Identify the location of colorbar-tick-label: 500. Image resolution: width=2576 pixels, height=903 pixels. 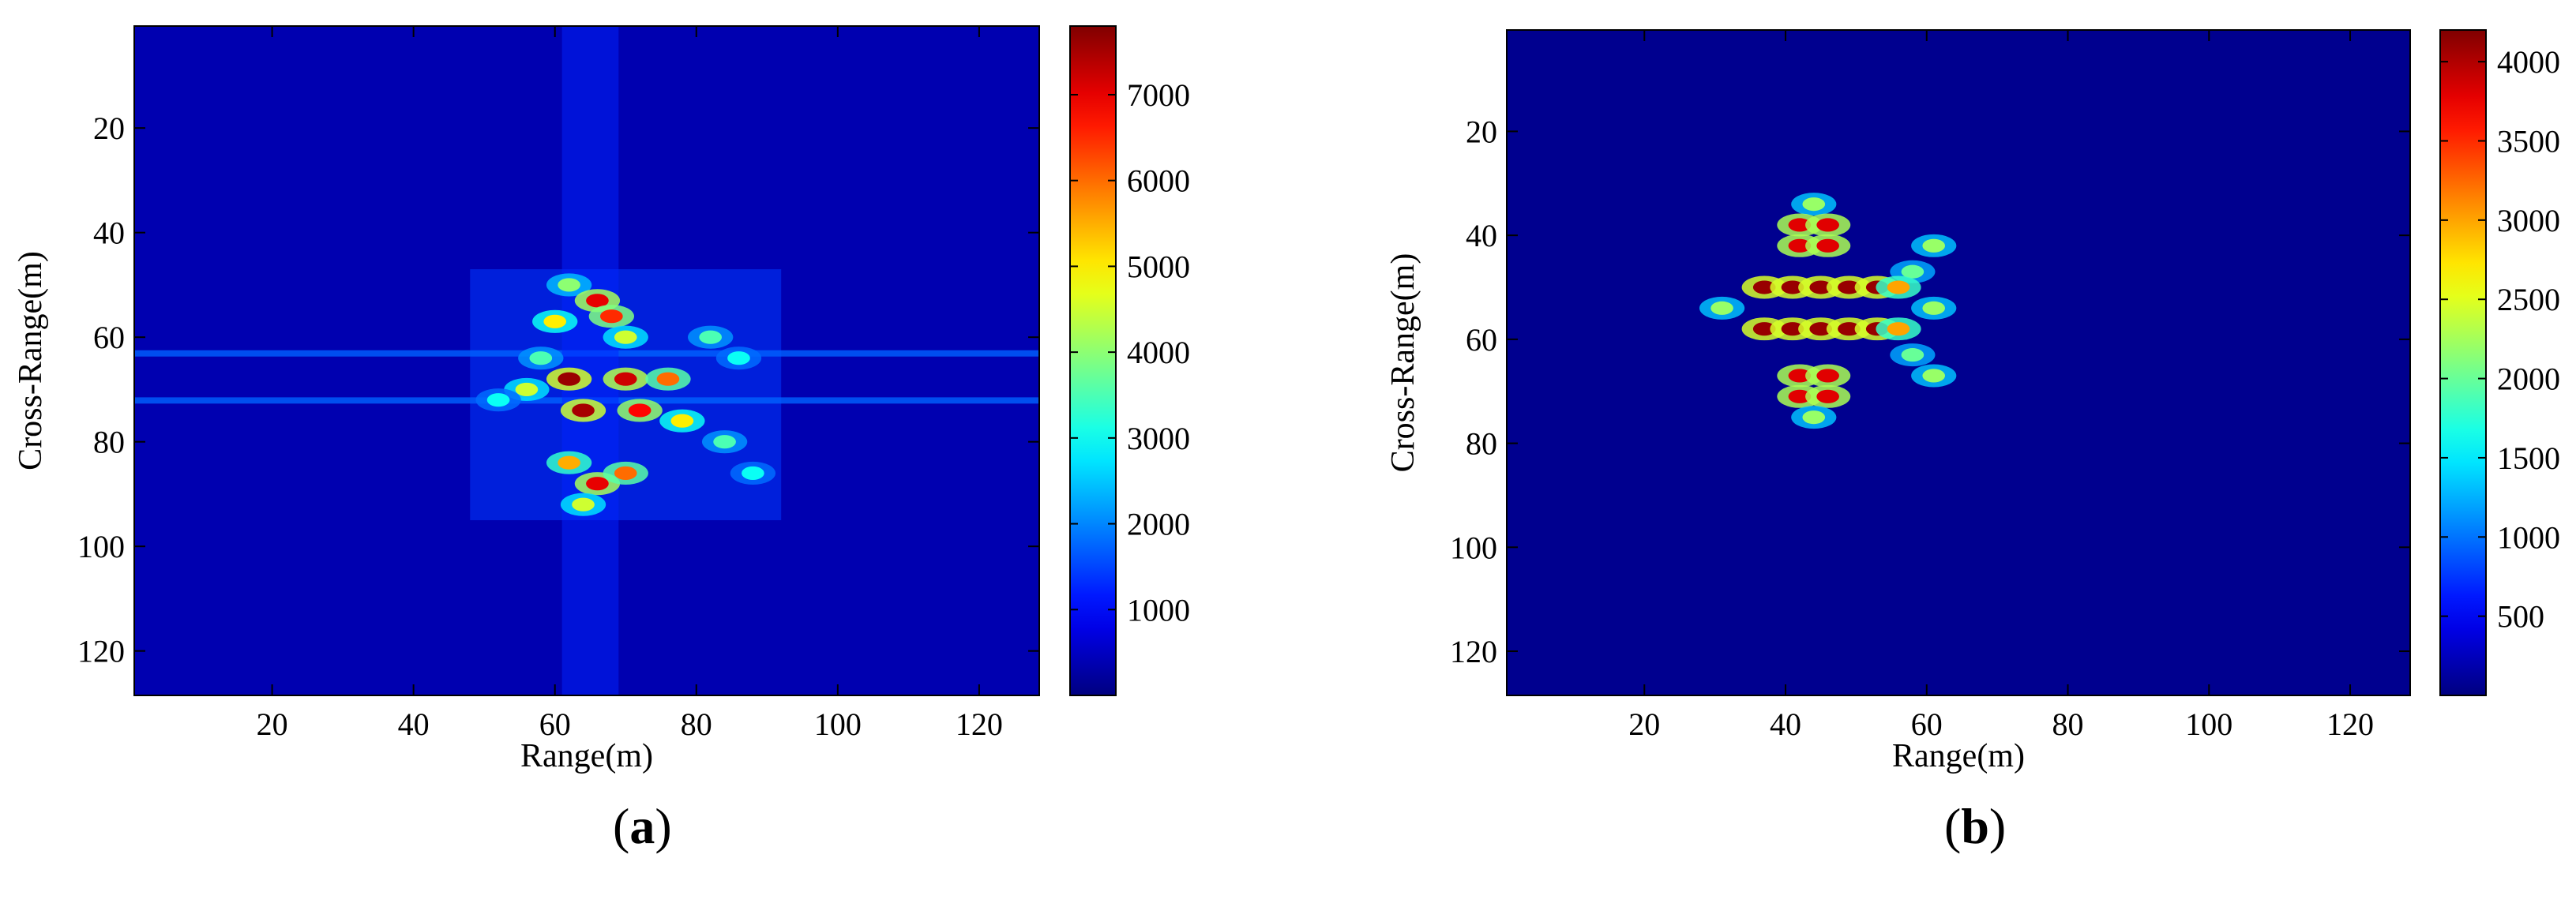
(2520, 617).